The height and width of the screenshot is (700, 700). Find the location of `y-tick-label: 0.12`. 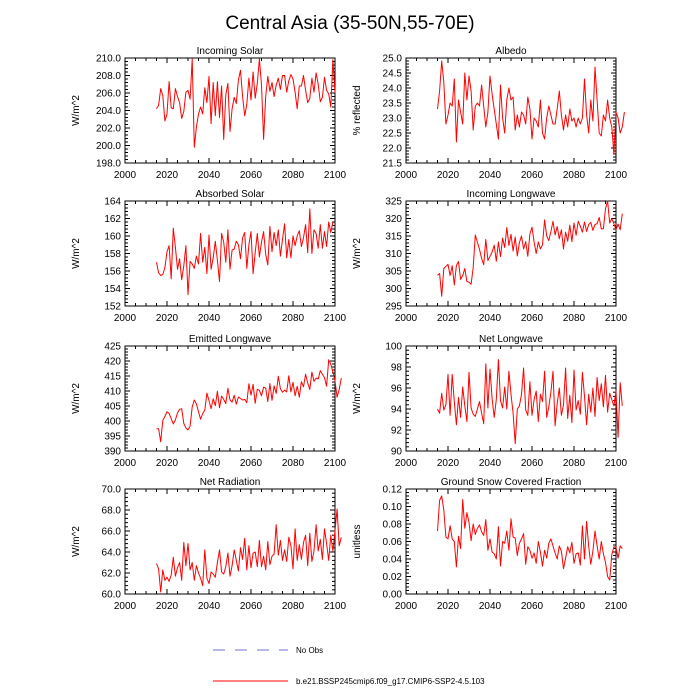

y-tick-label: 0.12 is located at coordinates (393, 490).